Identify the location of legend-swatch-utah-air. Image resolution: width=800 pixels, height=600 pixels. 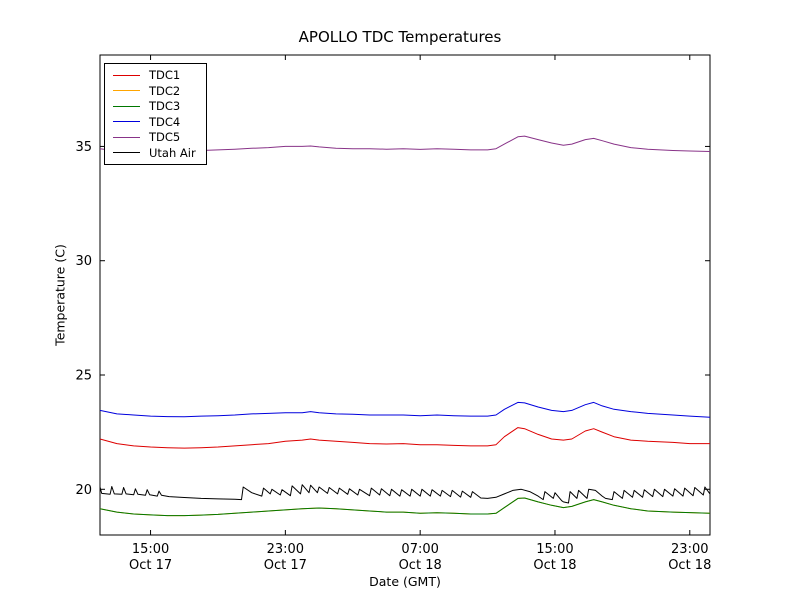
(126, 152).